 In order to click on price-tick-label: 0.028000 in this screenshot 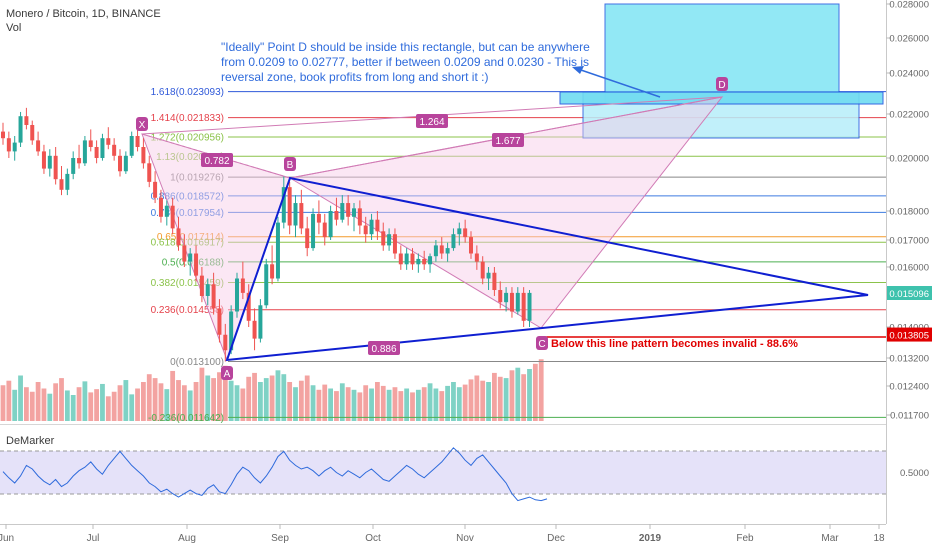, I will do `click(909, 5)`.